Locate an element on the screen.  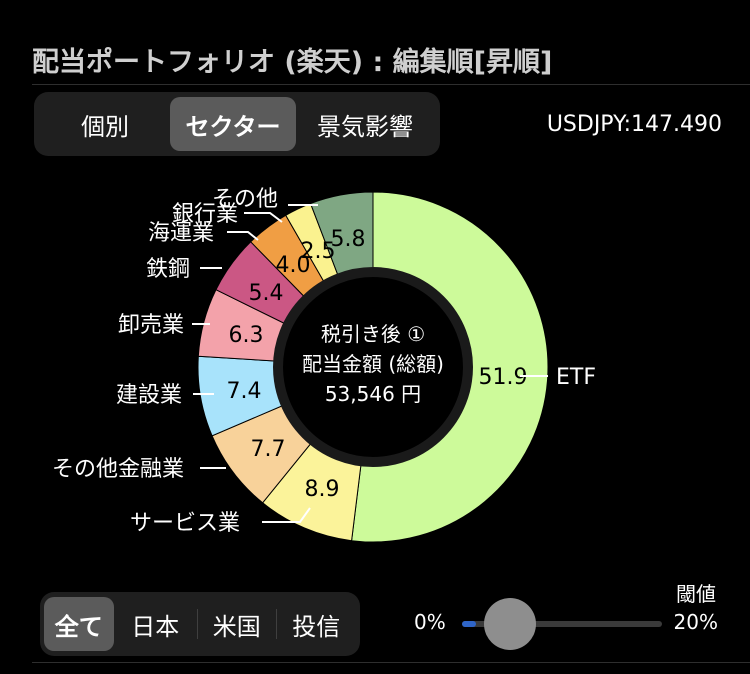
center-label-dividend-total: 配当金額 (総額) is located at coordinates (373, 364).